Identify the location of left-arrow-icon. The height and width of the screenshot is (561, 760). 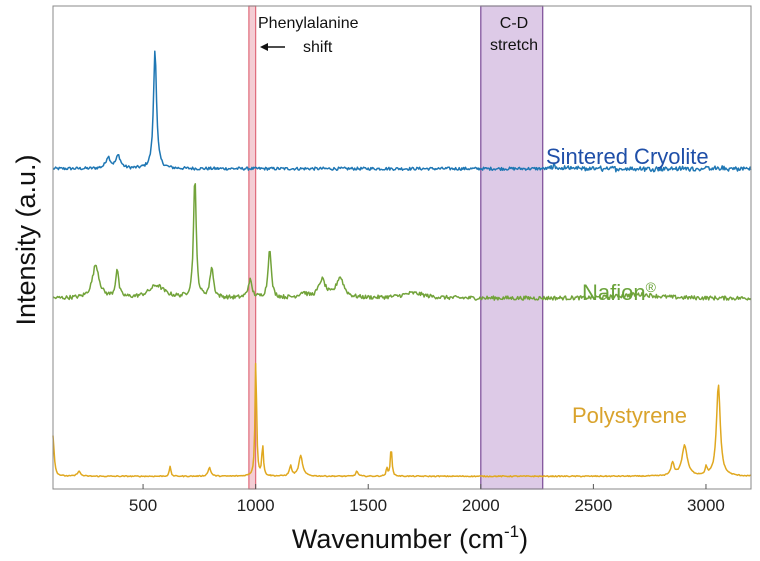
(272, 47).